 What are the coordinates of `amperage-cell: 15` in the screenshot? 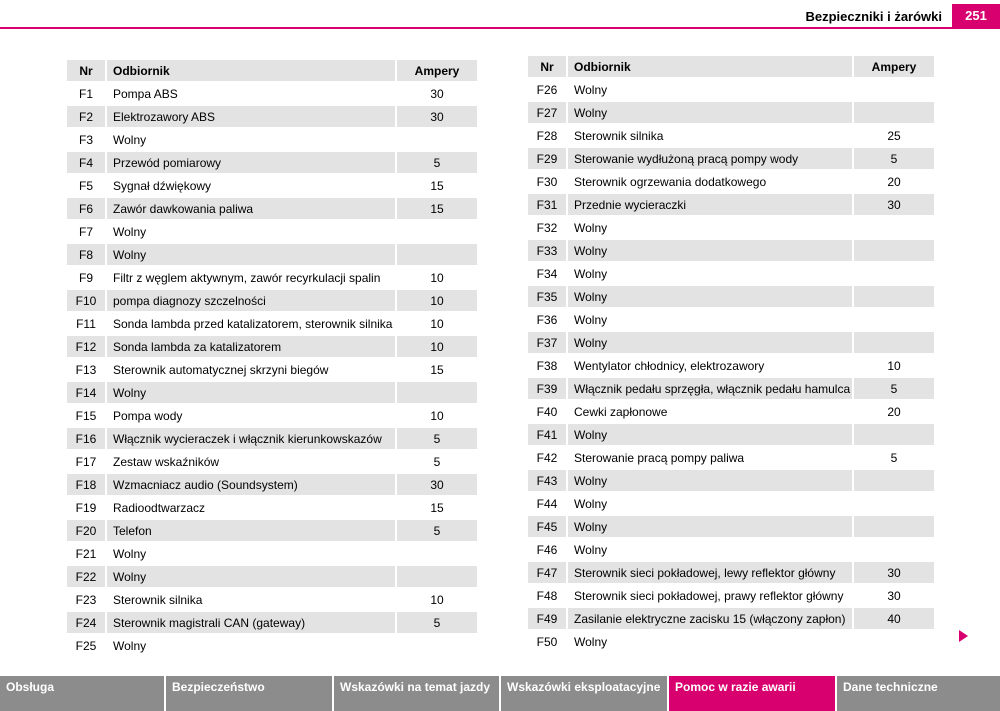 It's located at (437, 370).